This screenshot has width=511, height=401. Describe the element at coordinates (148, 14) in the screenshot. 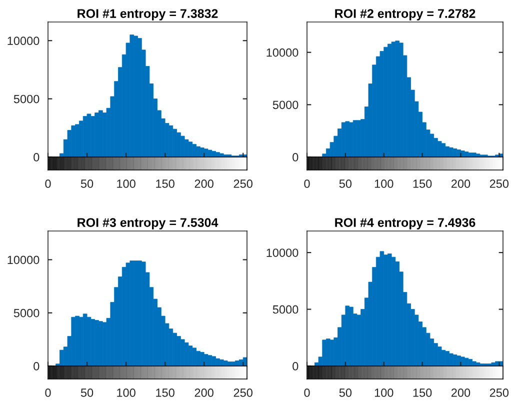

I see `chart-title: ROI #1 entropy = 7.3832` at that location.